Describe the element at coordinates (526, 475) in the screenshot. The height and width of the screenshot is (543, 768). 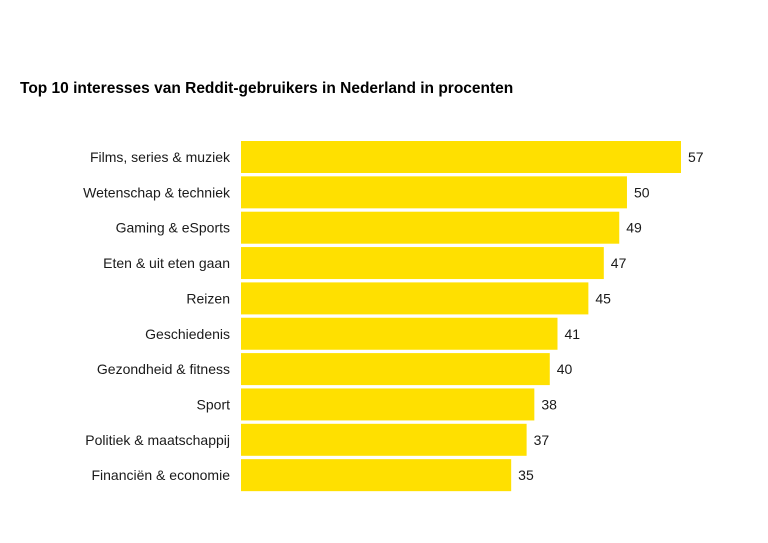
I see `value-label: 35` at that location.